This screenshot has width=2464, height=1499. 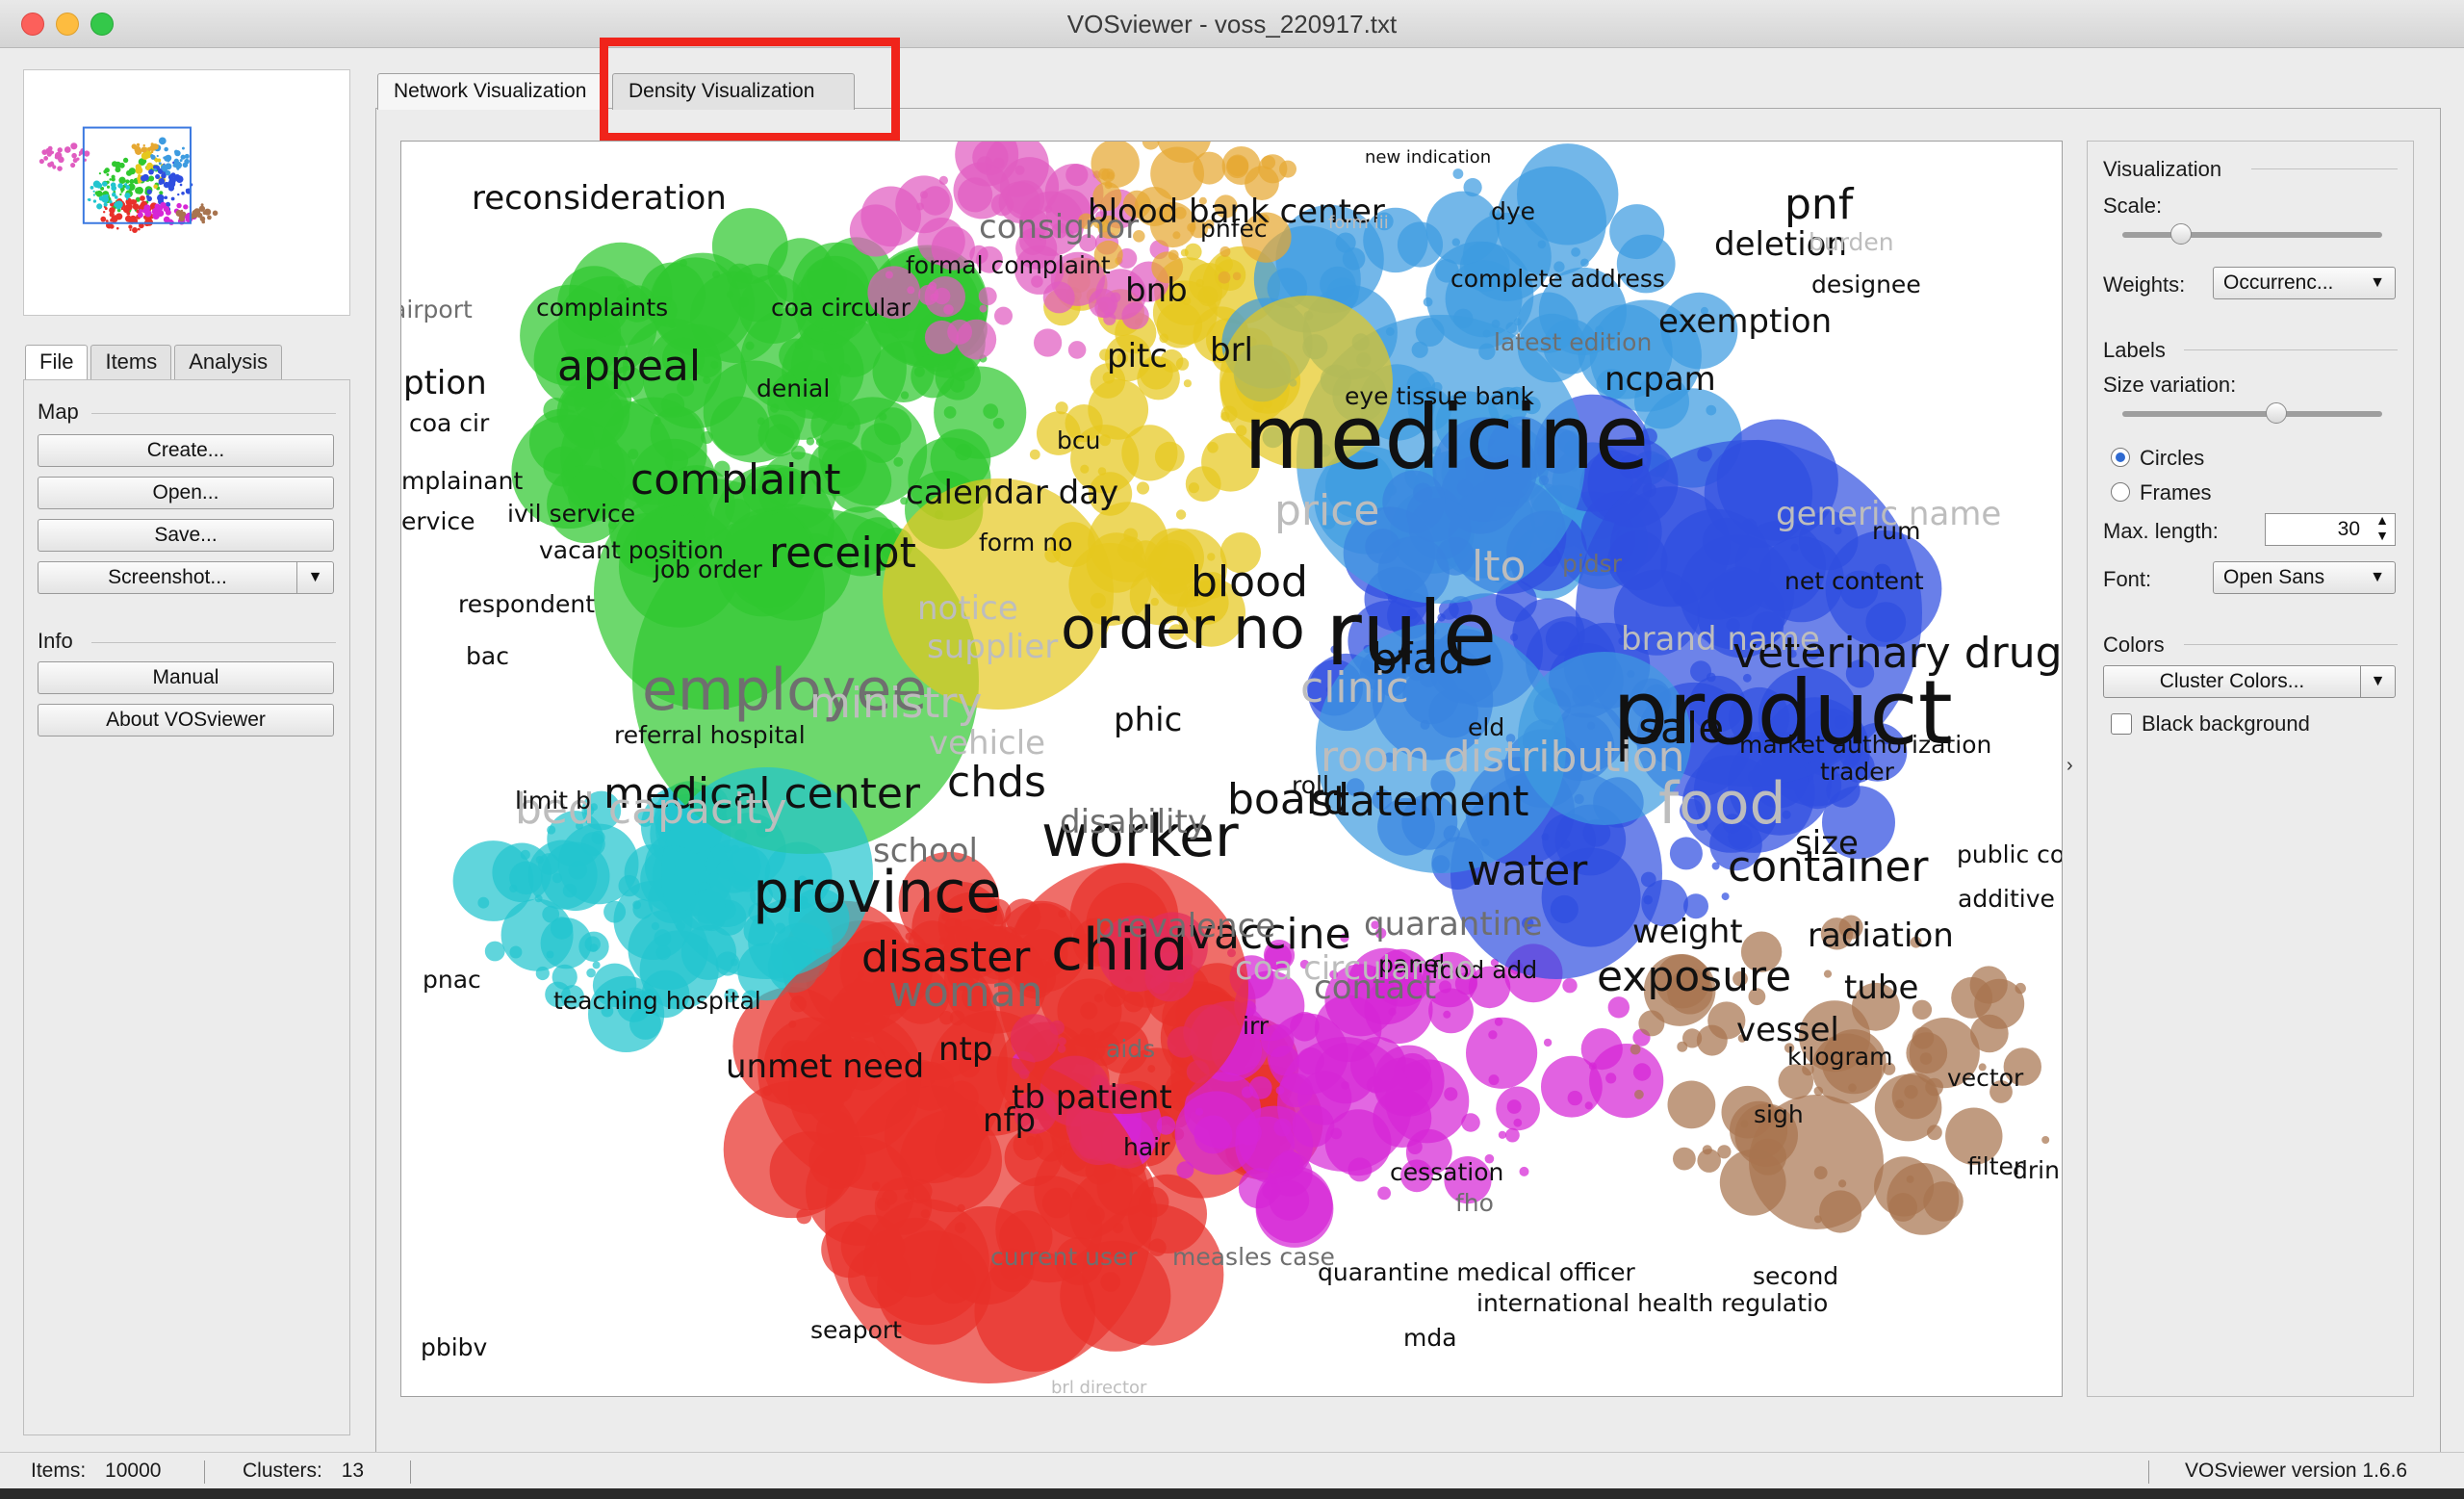 I want to click on collapse-panel-icon: ›, so click(x=2069, y=765).